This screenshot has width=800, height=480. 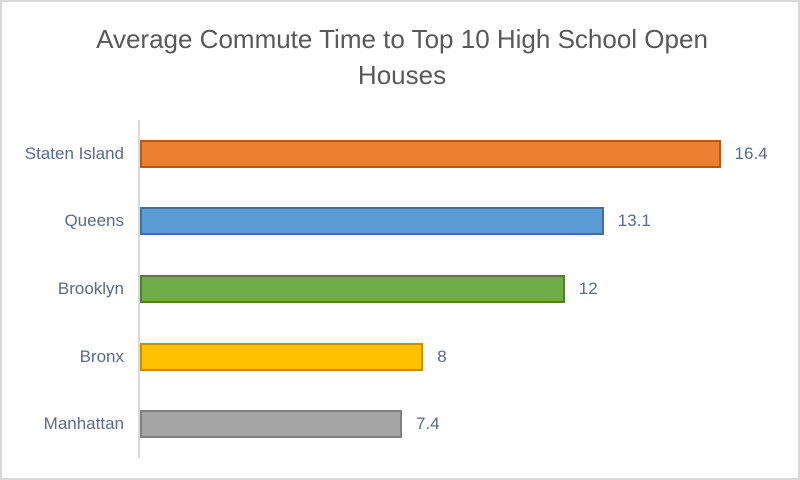 I want to click on category-label: Brooklyn, so click(x=90, y=288).